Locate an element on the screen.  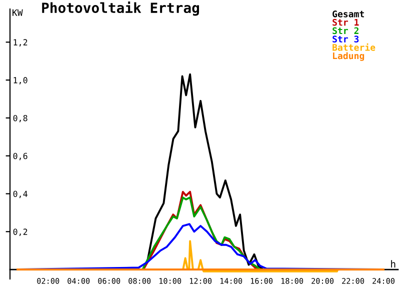
y-tick-label: 0,4 is located at coordinates (20, 194).